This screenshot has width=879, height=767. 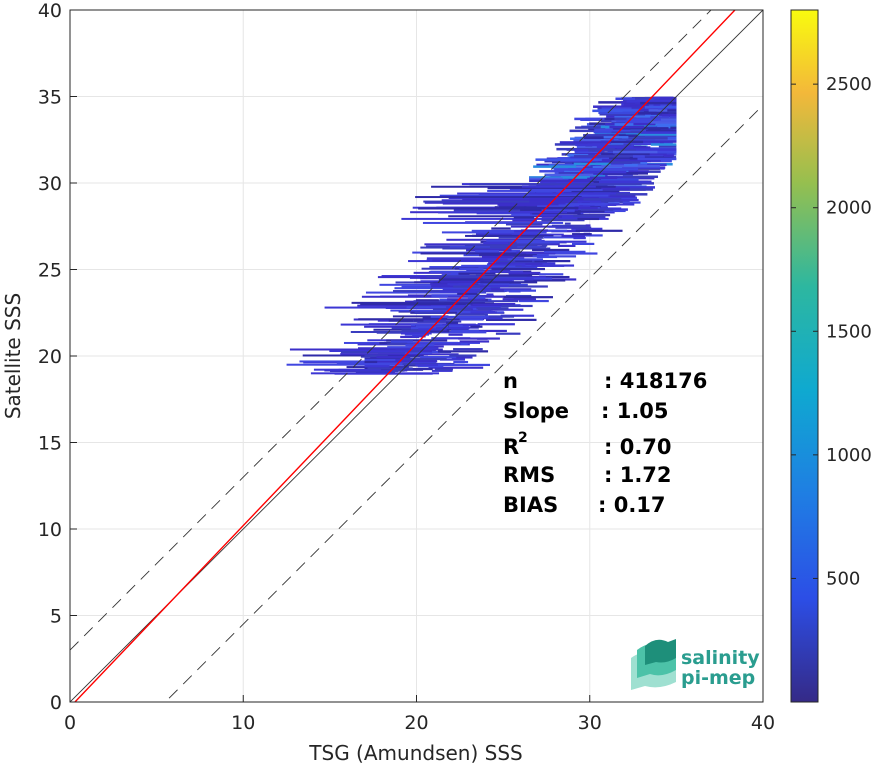 What do you see at coordinates (56, 703) in the screenshot?
I see `y-tick-label: 0` at bounding box center [56, 703].